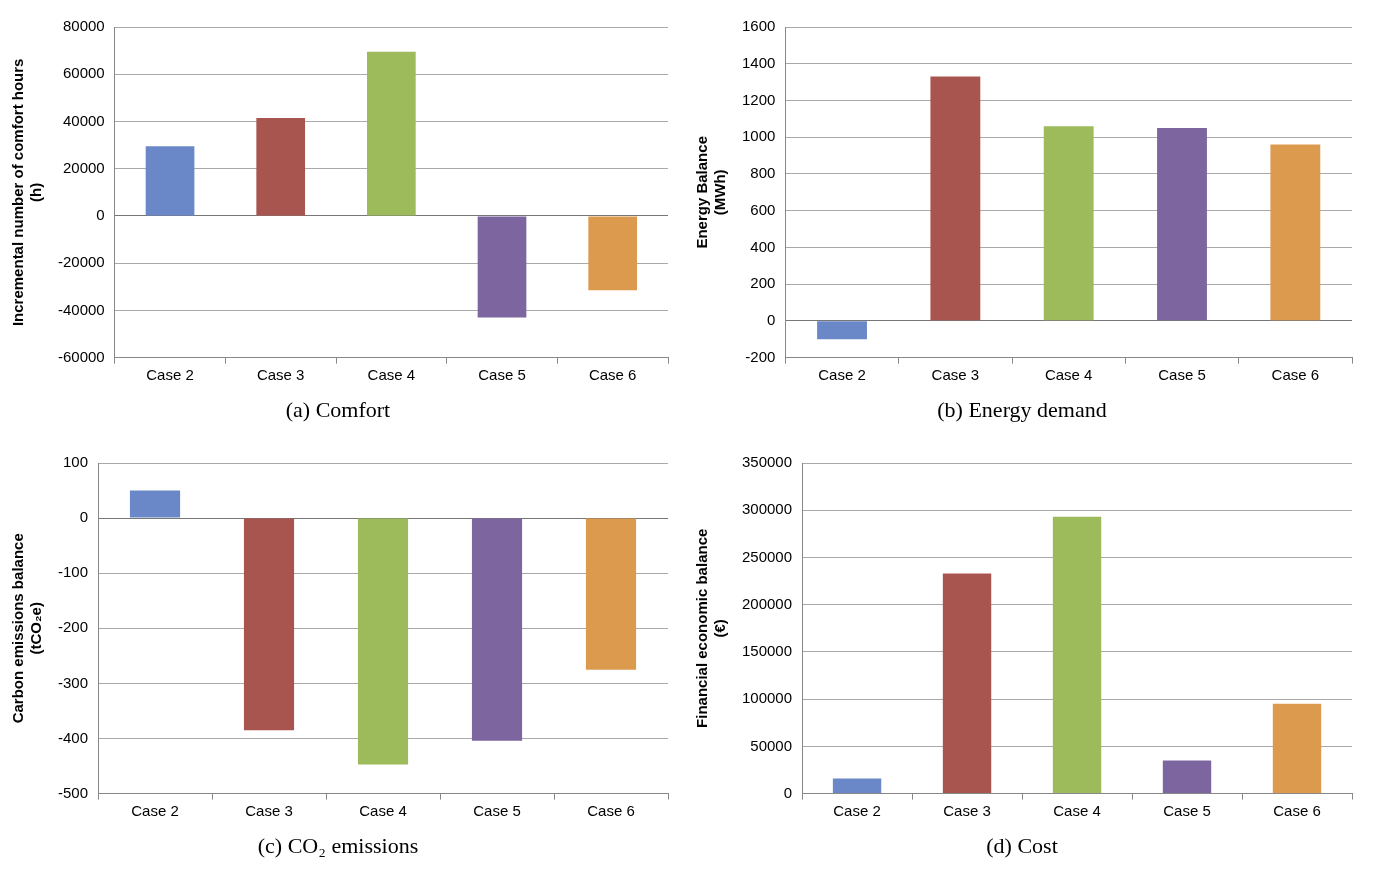  I want to click on y-tick-label: 1000, so click(758, 136).